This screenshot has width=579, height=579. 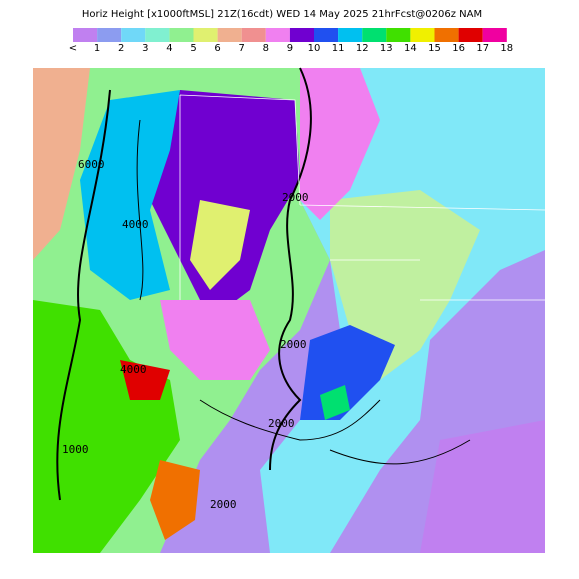 I want to click on colorbar-label: 10, so click(x=314, y=48).